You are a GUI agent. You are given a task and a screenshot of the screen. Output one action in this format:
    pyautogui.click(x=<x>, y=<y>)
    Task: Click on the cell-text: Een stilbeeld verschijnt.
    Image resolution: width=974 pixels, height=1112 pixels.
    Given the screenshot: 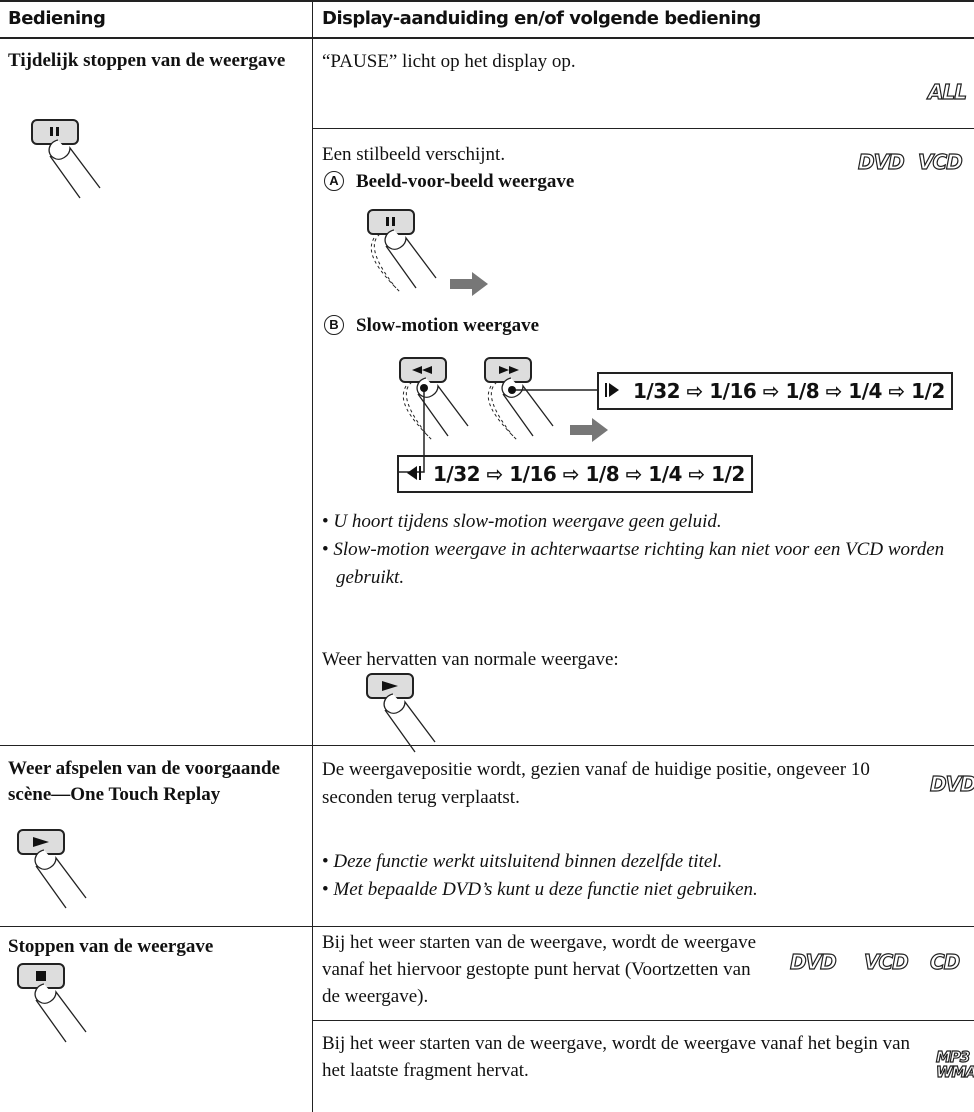 What is the action you would take?
    pyautogui.click(x=414, y=154)
    